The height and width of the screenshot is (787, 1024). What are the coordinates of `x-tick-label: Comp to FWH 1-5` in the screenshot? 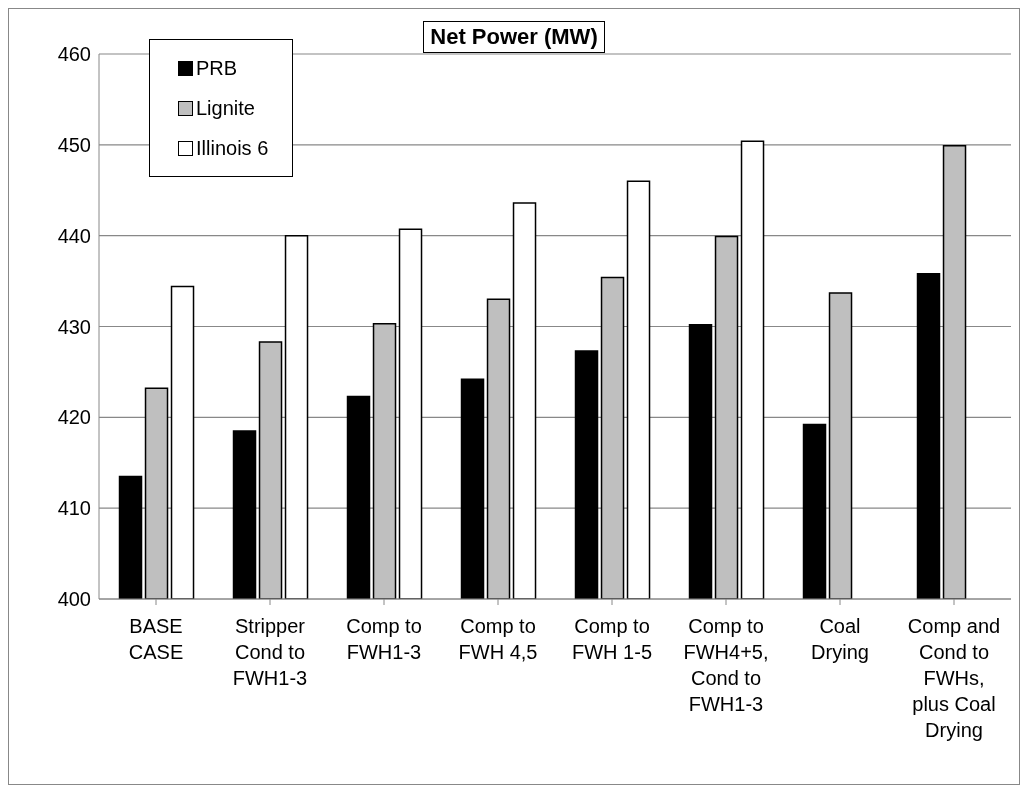 It's located at (612, 639).